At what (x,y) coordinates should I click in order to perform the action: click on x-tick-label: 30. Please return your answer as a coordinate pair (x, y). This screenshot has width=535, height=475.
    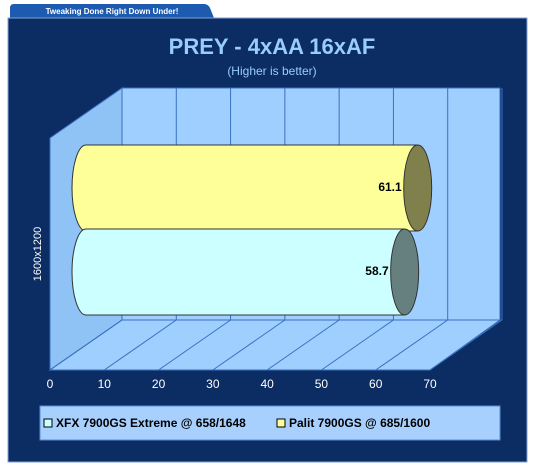
    Looking at the image, I should click on (213, 384).